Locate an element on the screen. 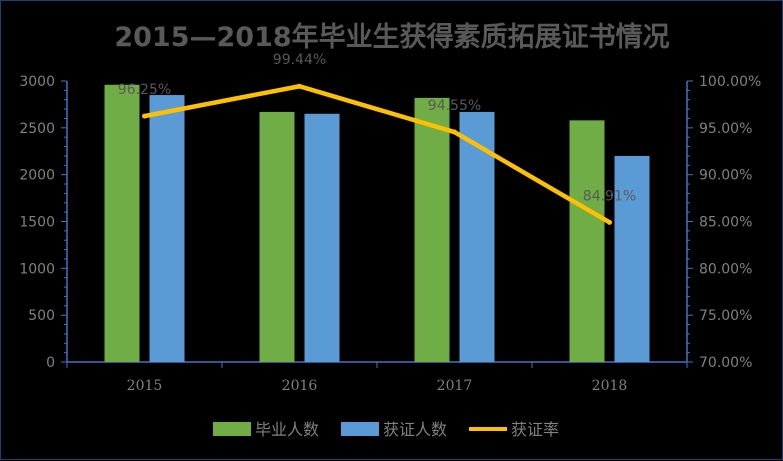  bar-获证人数-2018 is located at coordinates (632, 258).